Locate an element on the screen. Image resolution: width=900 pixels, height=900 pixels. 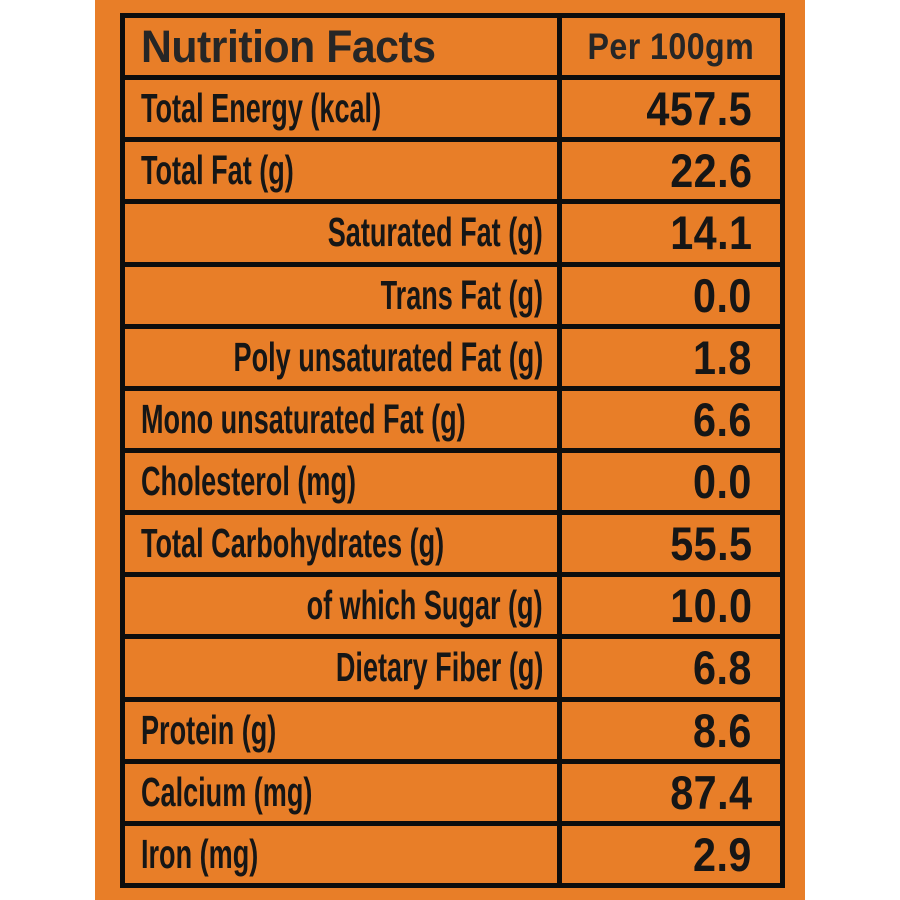
table-title-cell: Nutrition Facts is located at coordinates (341, 47).